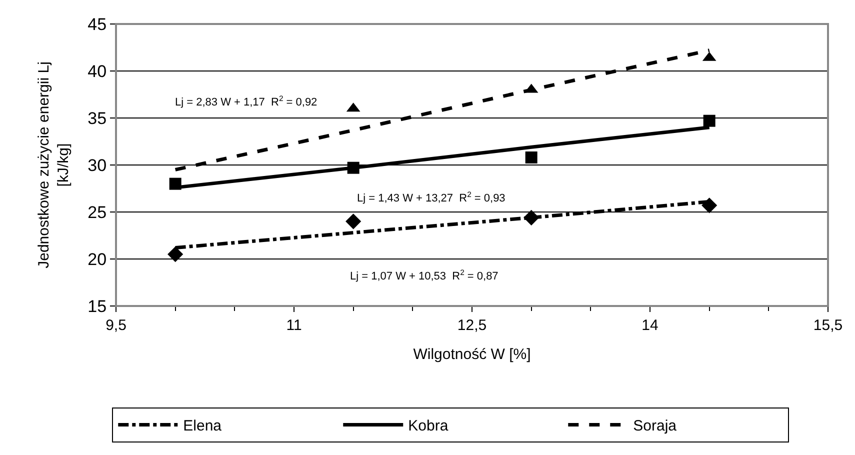  I want to click on x-axis-title: Wilgotność W [%], so click(472, 354).